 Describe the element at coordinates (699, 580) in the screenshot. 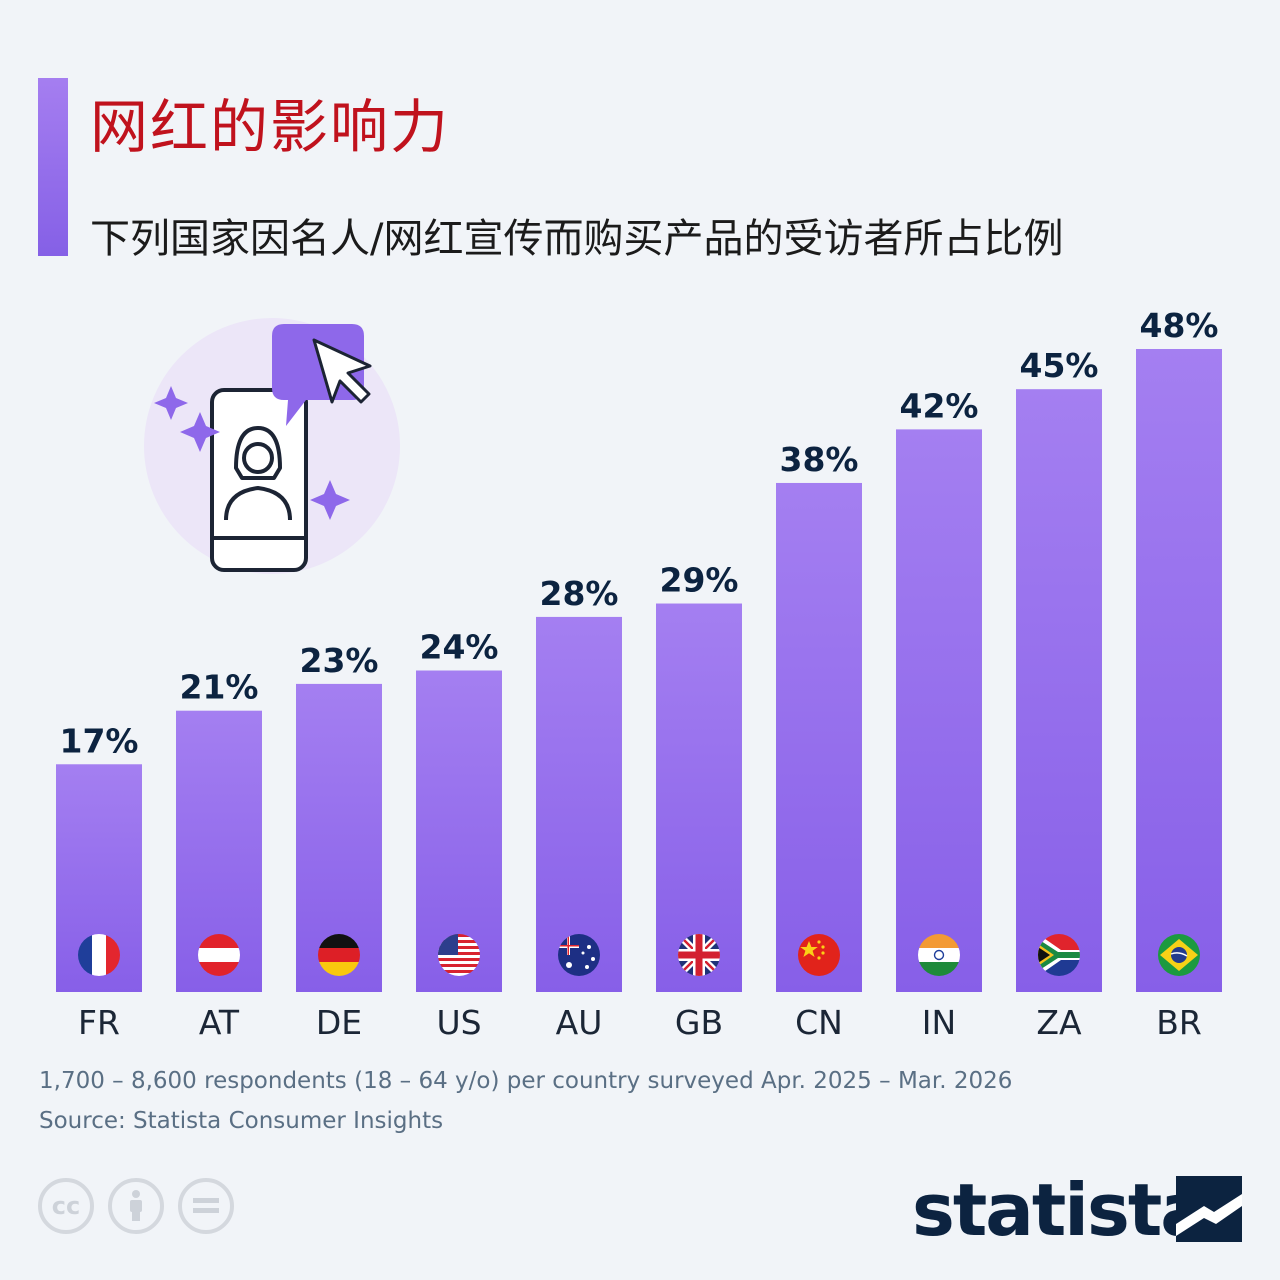

I see `data-label: 29%` at that location.